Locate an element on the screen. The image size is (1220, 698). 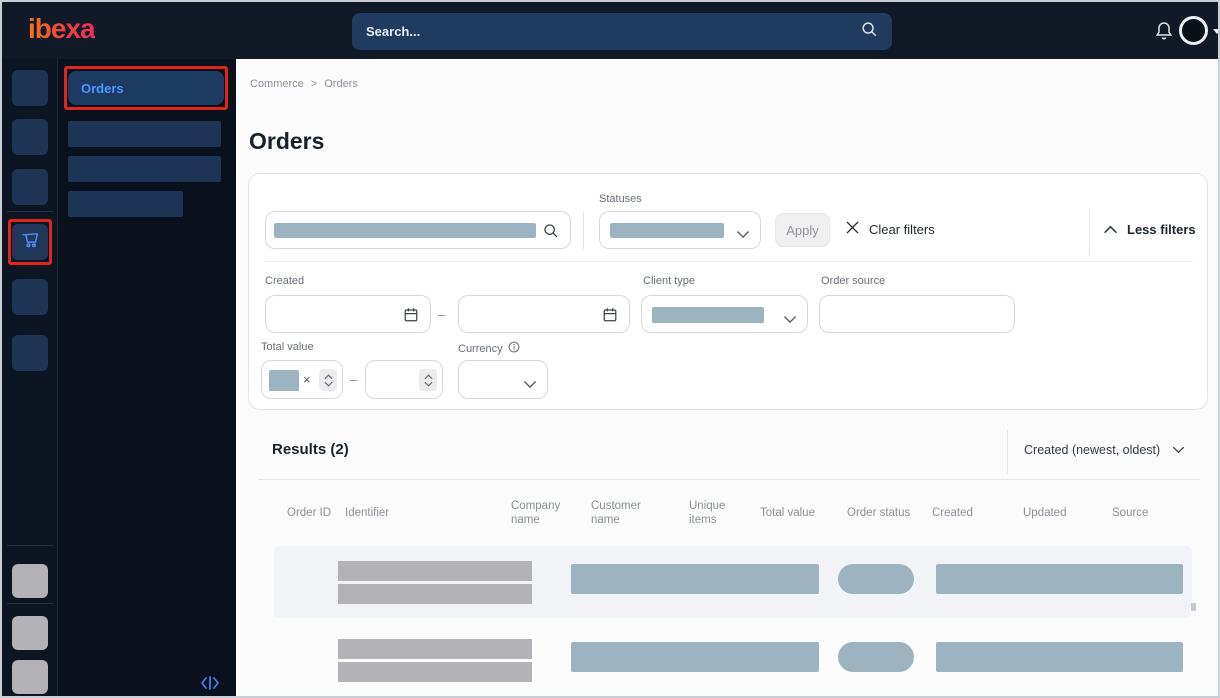
sort-select: Created (newest, oldest) is located at coordinates (1104, 450).